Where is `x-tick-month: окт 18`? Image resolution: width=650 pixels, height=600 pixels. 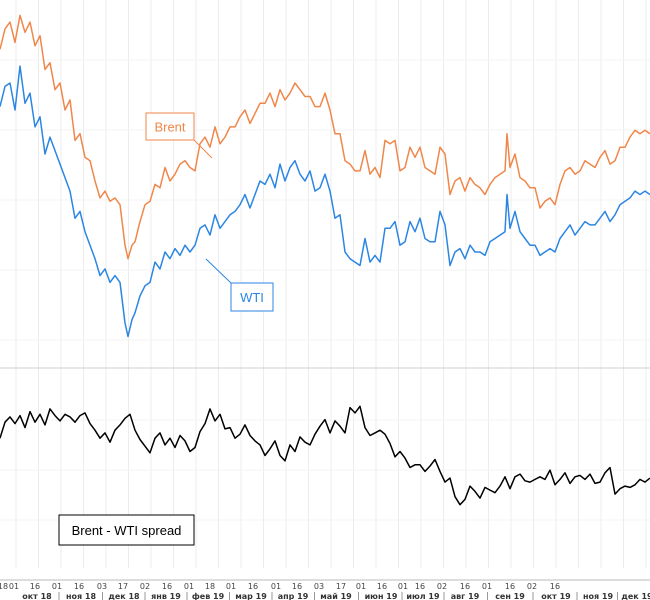
x-tick-month: окт 18 is located at coordinates (37, 596).